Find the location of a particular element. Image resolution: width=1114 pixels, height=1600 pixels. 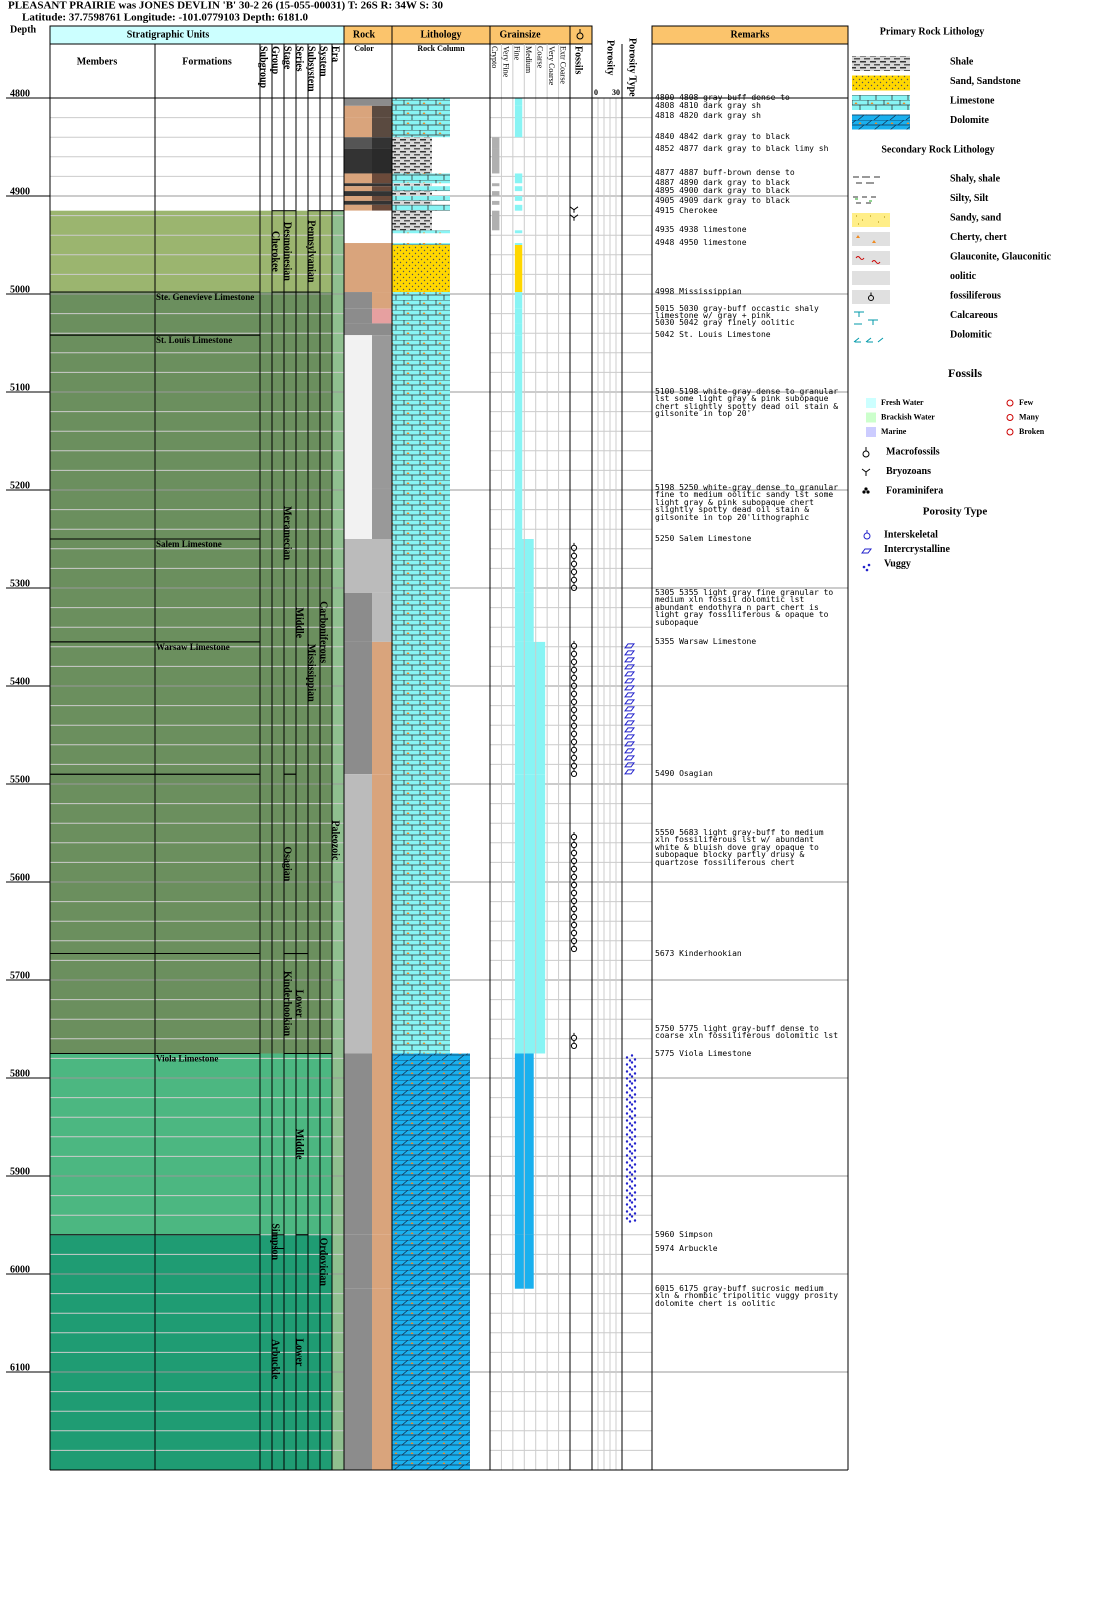

fossil-interval is located at coordinates (574, 213).